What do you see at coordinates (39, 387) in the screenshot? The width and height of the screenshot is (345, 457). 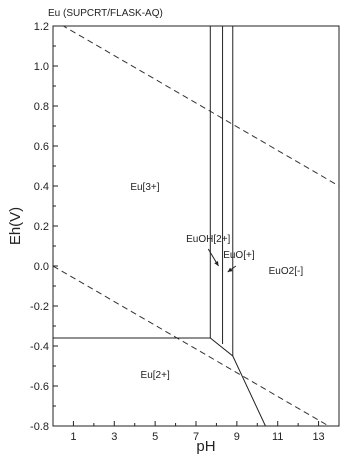 I see `y-tick-label: -0.6` at bounding box center [39, 387].